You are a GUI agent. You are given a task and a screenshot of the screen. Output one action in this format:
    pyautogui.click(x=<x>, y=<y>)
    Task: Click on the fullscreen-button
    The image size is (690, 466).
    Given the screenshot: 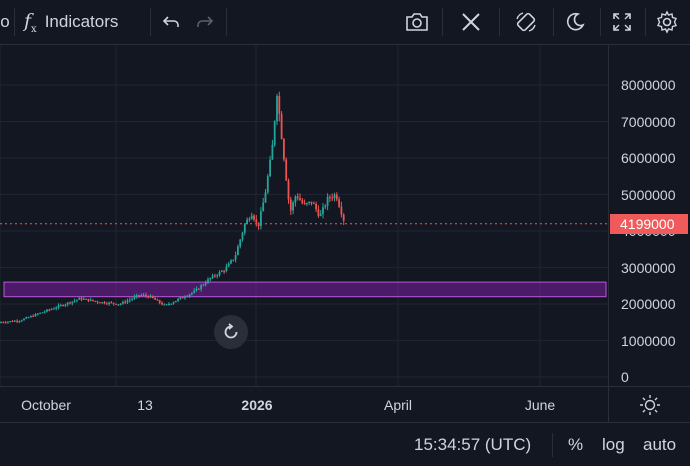 What is the action you would take?
    pyautogui.click(x=622, y=22)
    